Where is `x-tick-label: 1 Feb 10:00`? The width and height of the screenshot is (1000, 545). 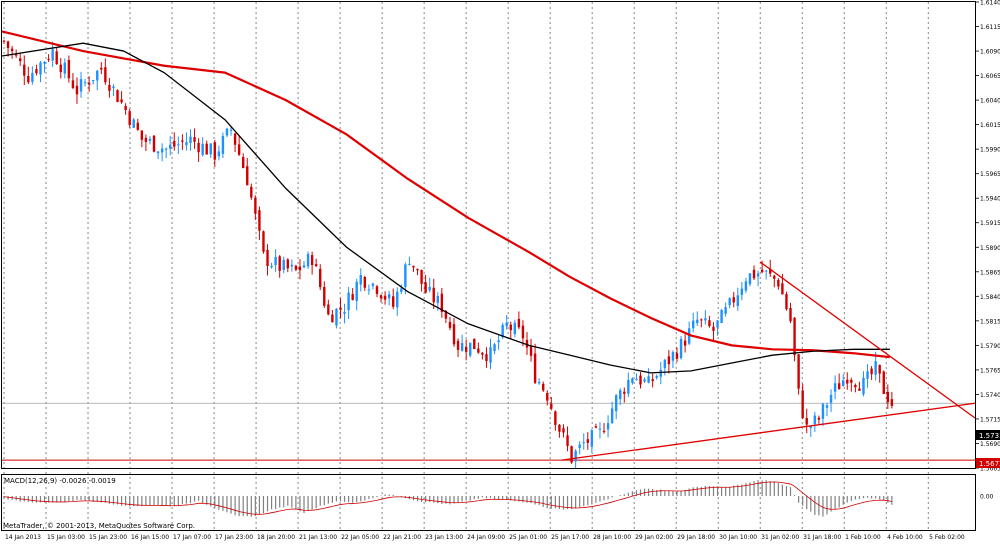
x-tick-label: 1 Feb 10:00 is located at coordinates (863, 537).